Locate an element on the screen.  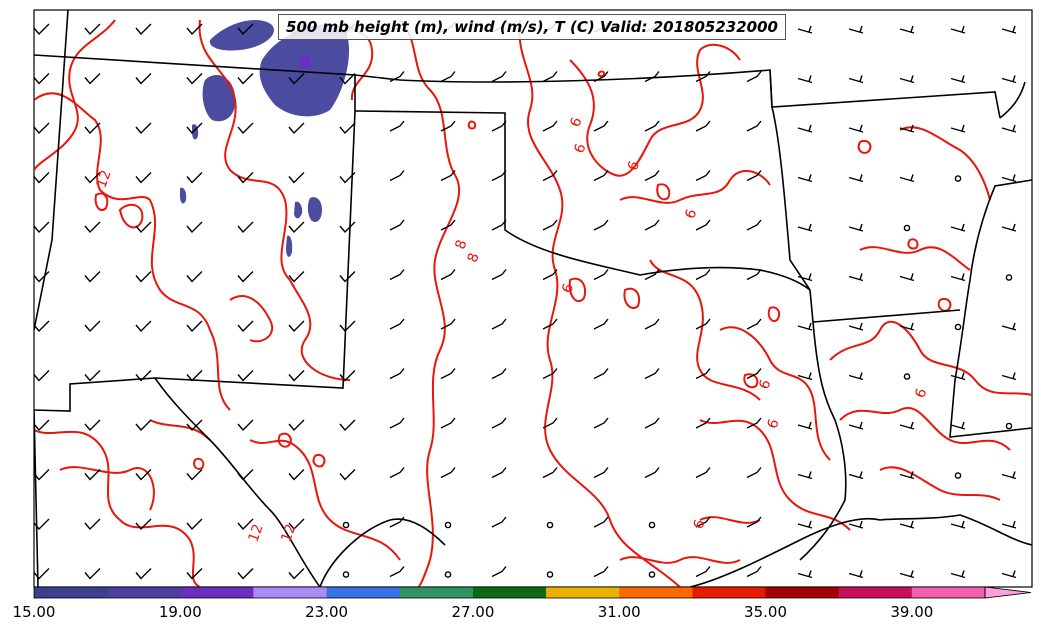
colorbar-extension is located at coordinates (1008, 592).